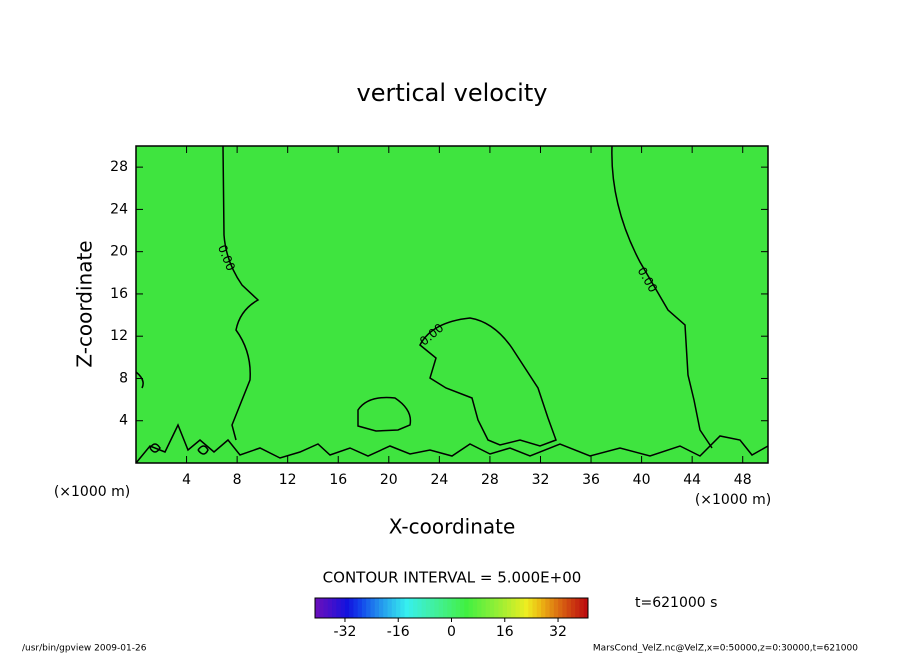  What do you see at coordinates (85, 303) in the screenshot?
I see `y-axis-label: Z-coordinate` at bounding box center [85, 303].